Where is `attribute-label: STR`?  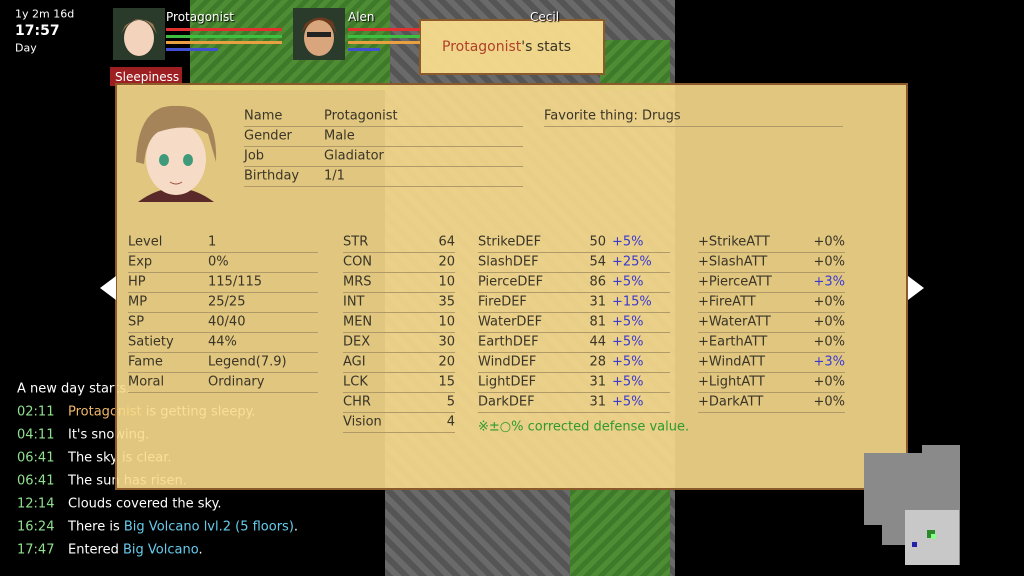 attribute-label: STR is located at coordinates (356, 242).